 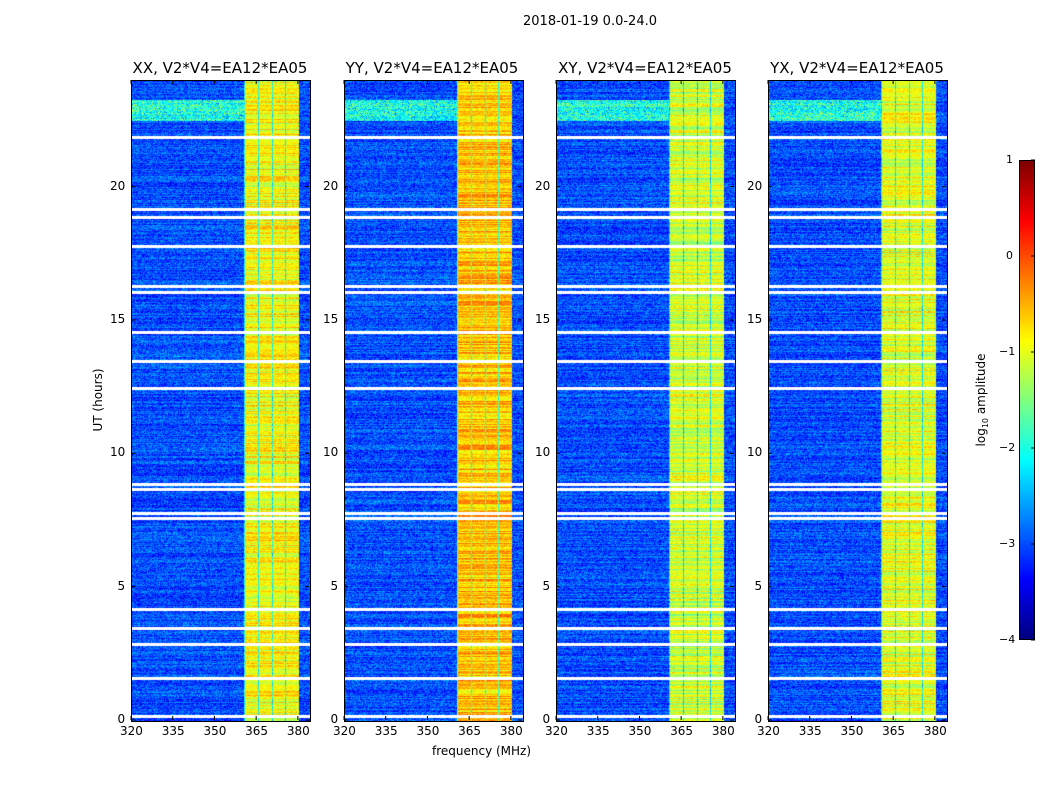 I want to click on colorbar-label-log: log, so click(x=980, y=437).